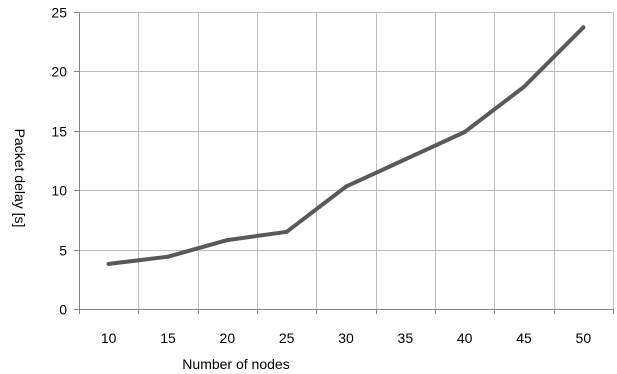  Describe the element at coordinates (584, 338) in the screenshot. I see `x-tick-label: 50` at that location.